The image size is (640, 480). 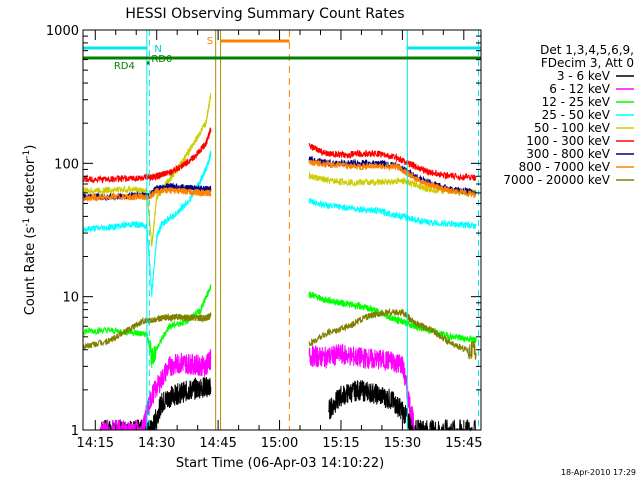 What do you see at coordinates (95, 443) in the screenshot?
I see `x-tick-label-1415: 14:15` at bounding box center [95, 443].